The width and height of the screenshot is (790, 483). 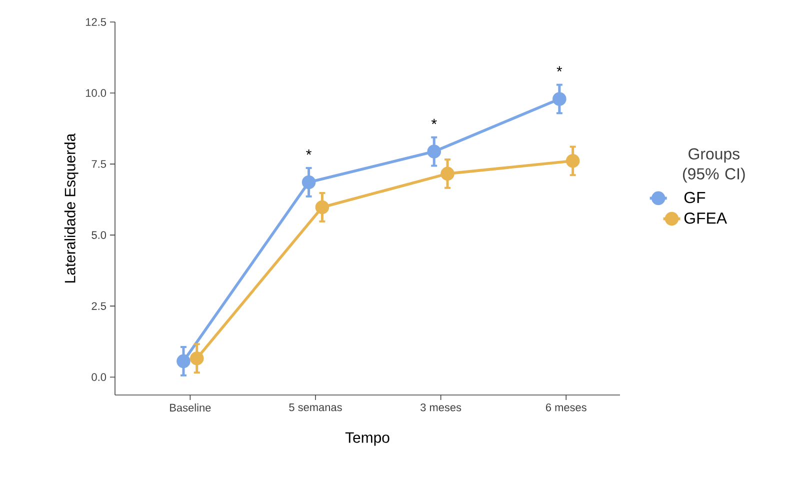 What do you see at coordinates (71, 207) in the screenshot?
I see `y-axis-title: Lateralidade Esquerda` at bounding box center [71, 207].